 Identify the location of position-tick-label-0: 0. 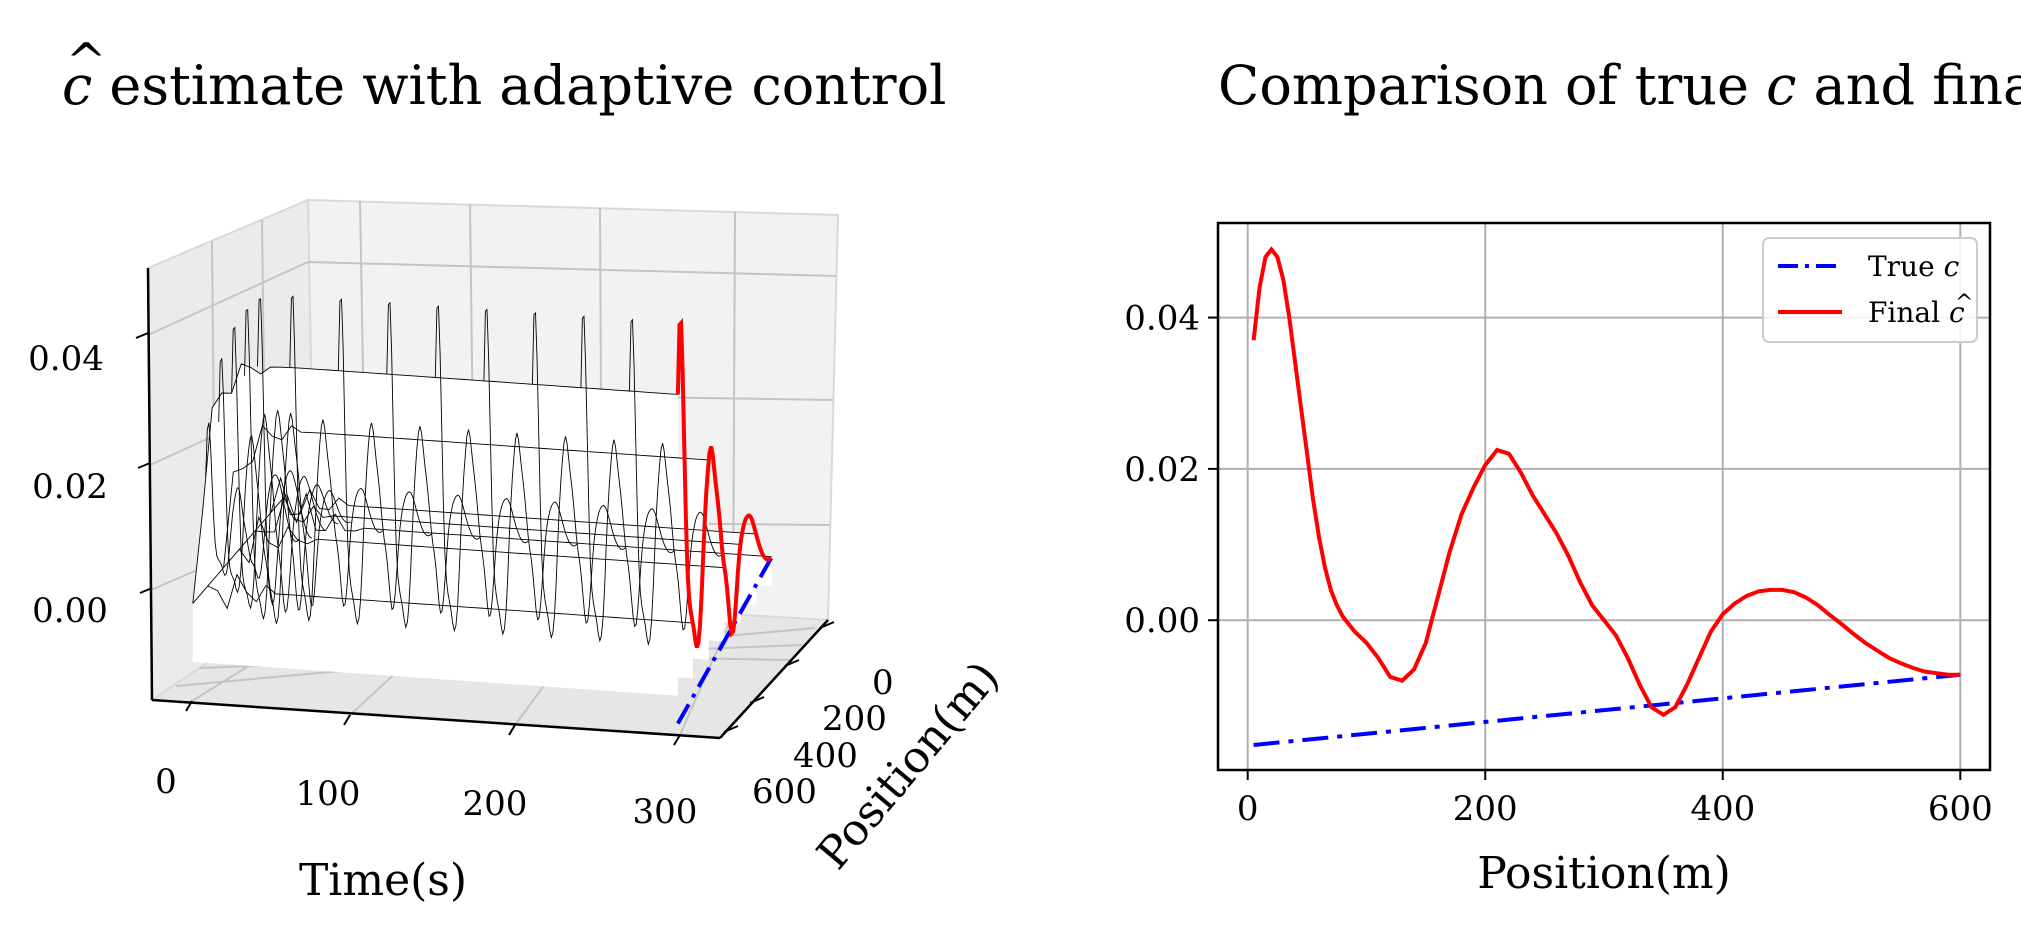
(883, 683).